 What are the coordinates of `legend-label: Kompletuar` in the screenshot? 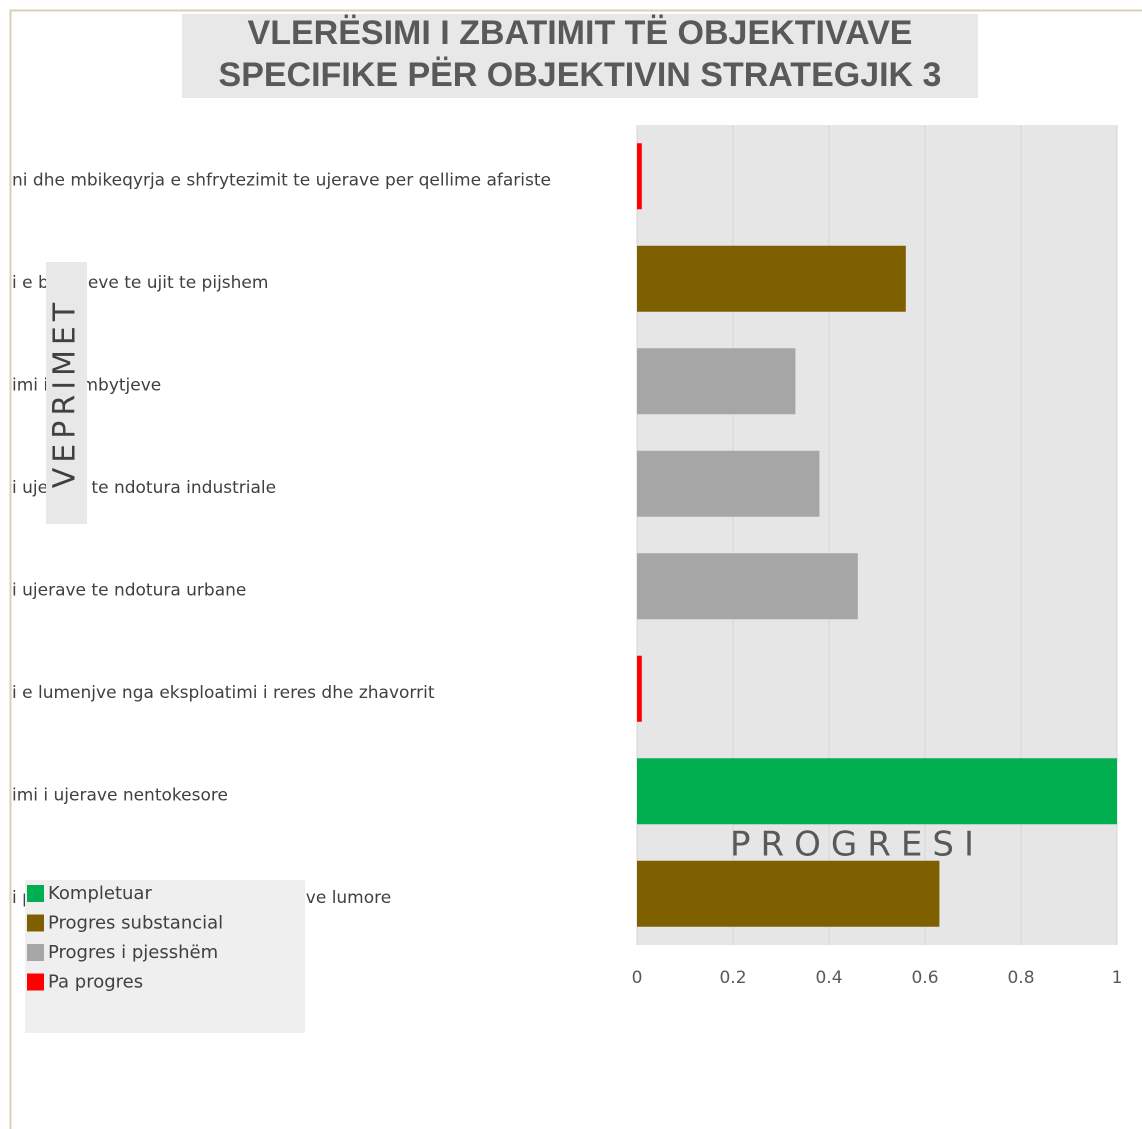 It's located at (100, 893).